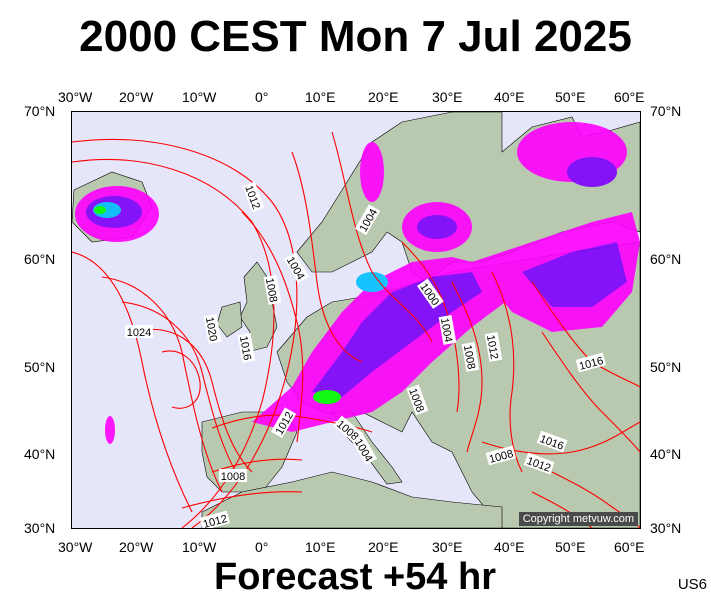 Image resolution: width=711 pixels, height=600 pixels. I want to click on rain-arctic-core, so click(592, 172).